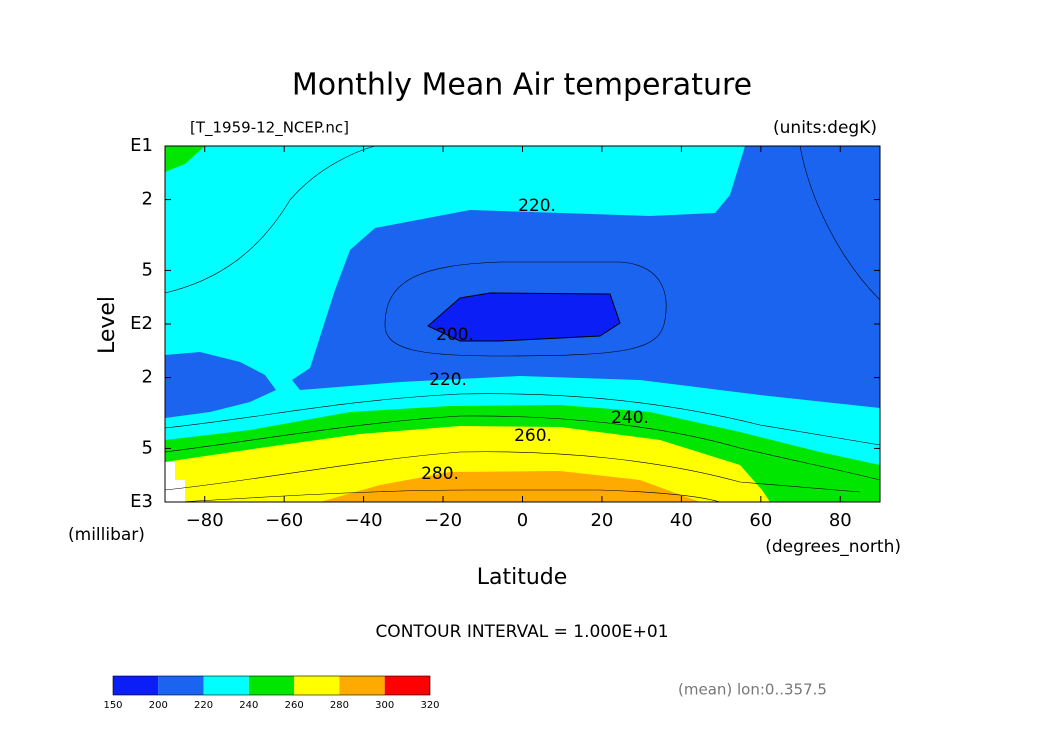  I want to click on y-unit-label: (millibar), so click(106, 535).